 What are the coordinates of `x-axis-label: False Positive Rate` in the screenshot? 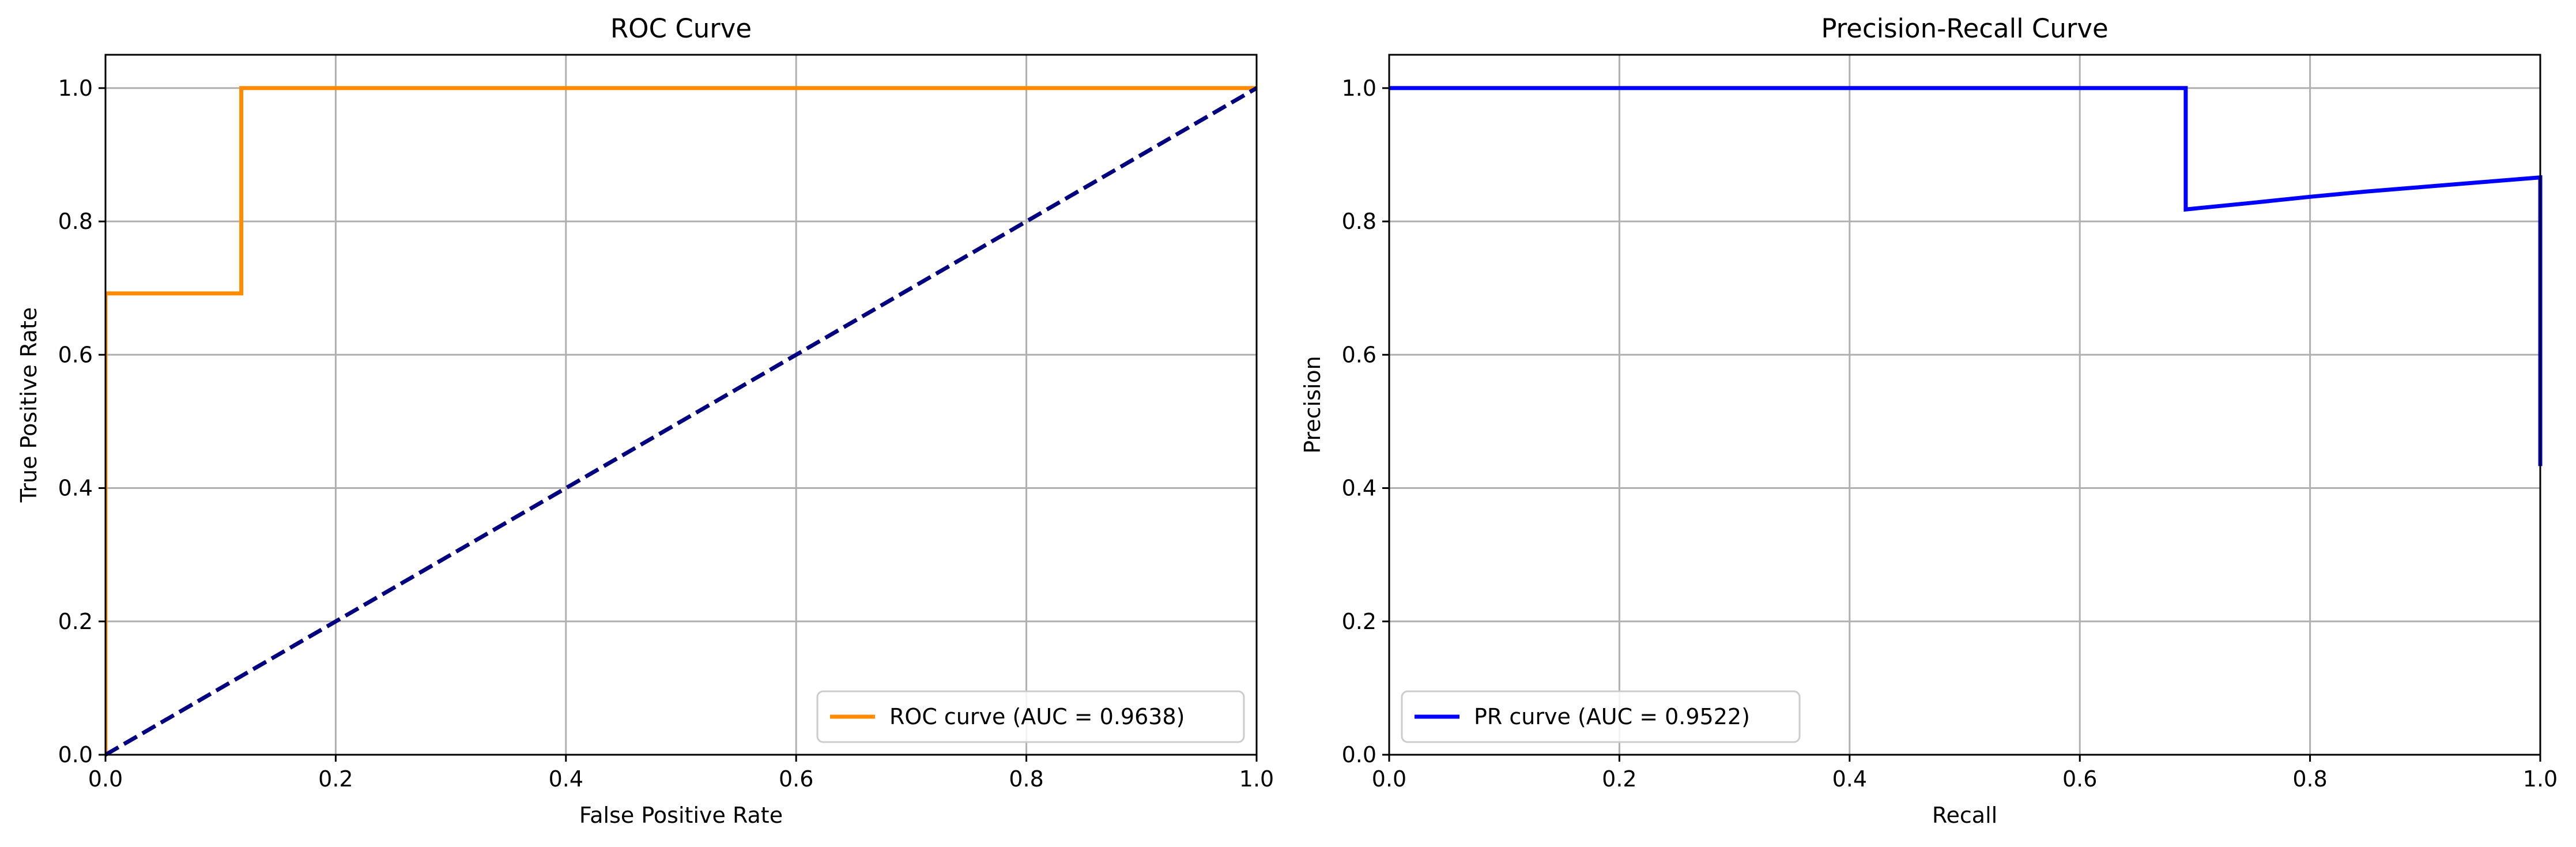 It's located at (681, 815).